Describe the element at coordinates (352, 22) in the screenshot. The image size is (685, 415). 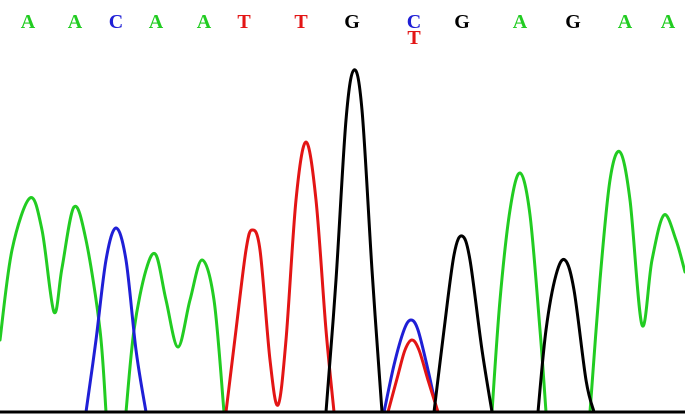
I see `base-call-8: G` at that location.